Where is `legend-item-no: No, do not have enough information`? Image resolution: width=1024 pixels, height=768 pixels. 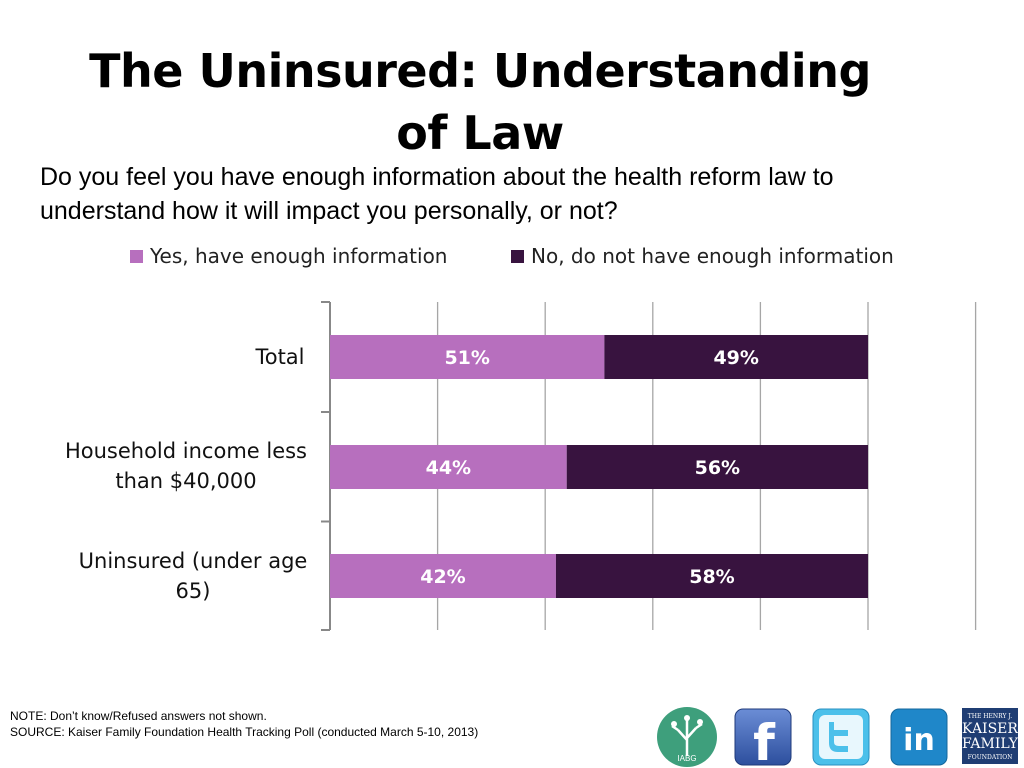
legend-item-no: No, do not have enough information is located at coordinates (702, 256).